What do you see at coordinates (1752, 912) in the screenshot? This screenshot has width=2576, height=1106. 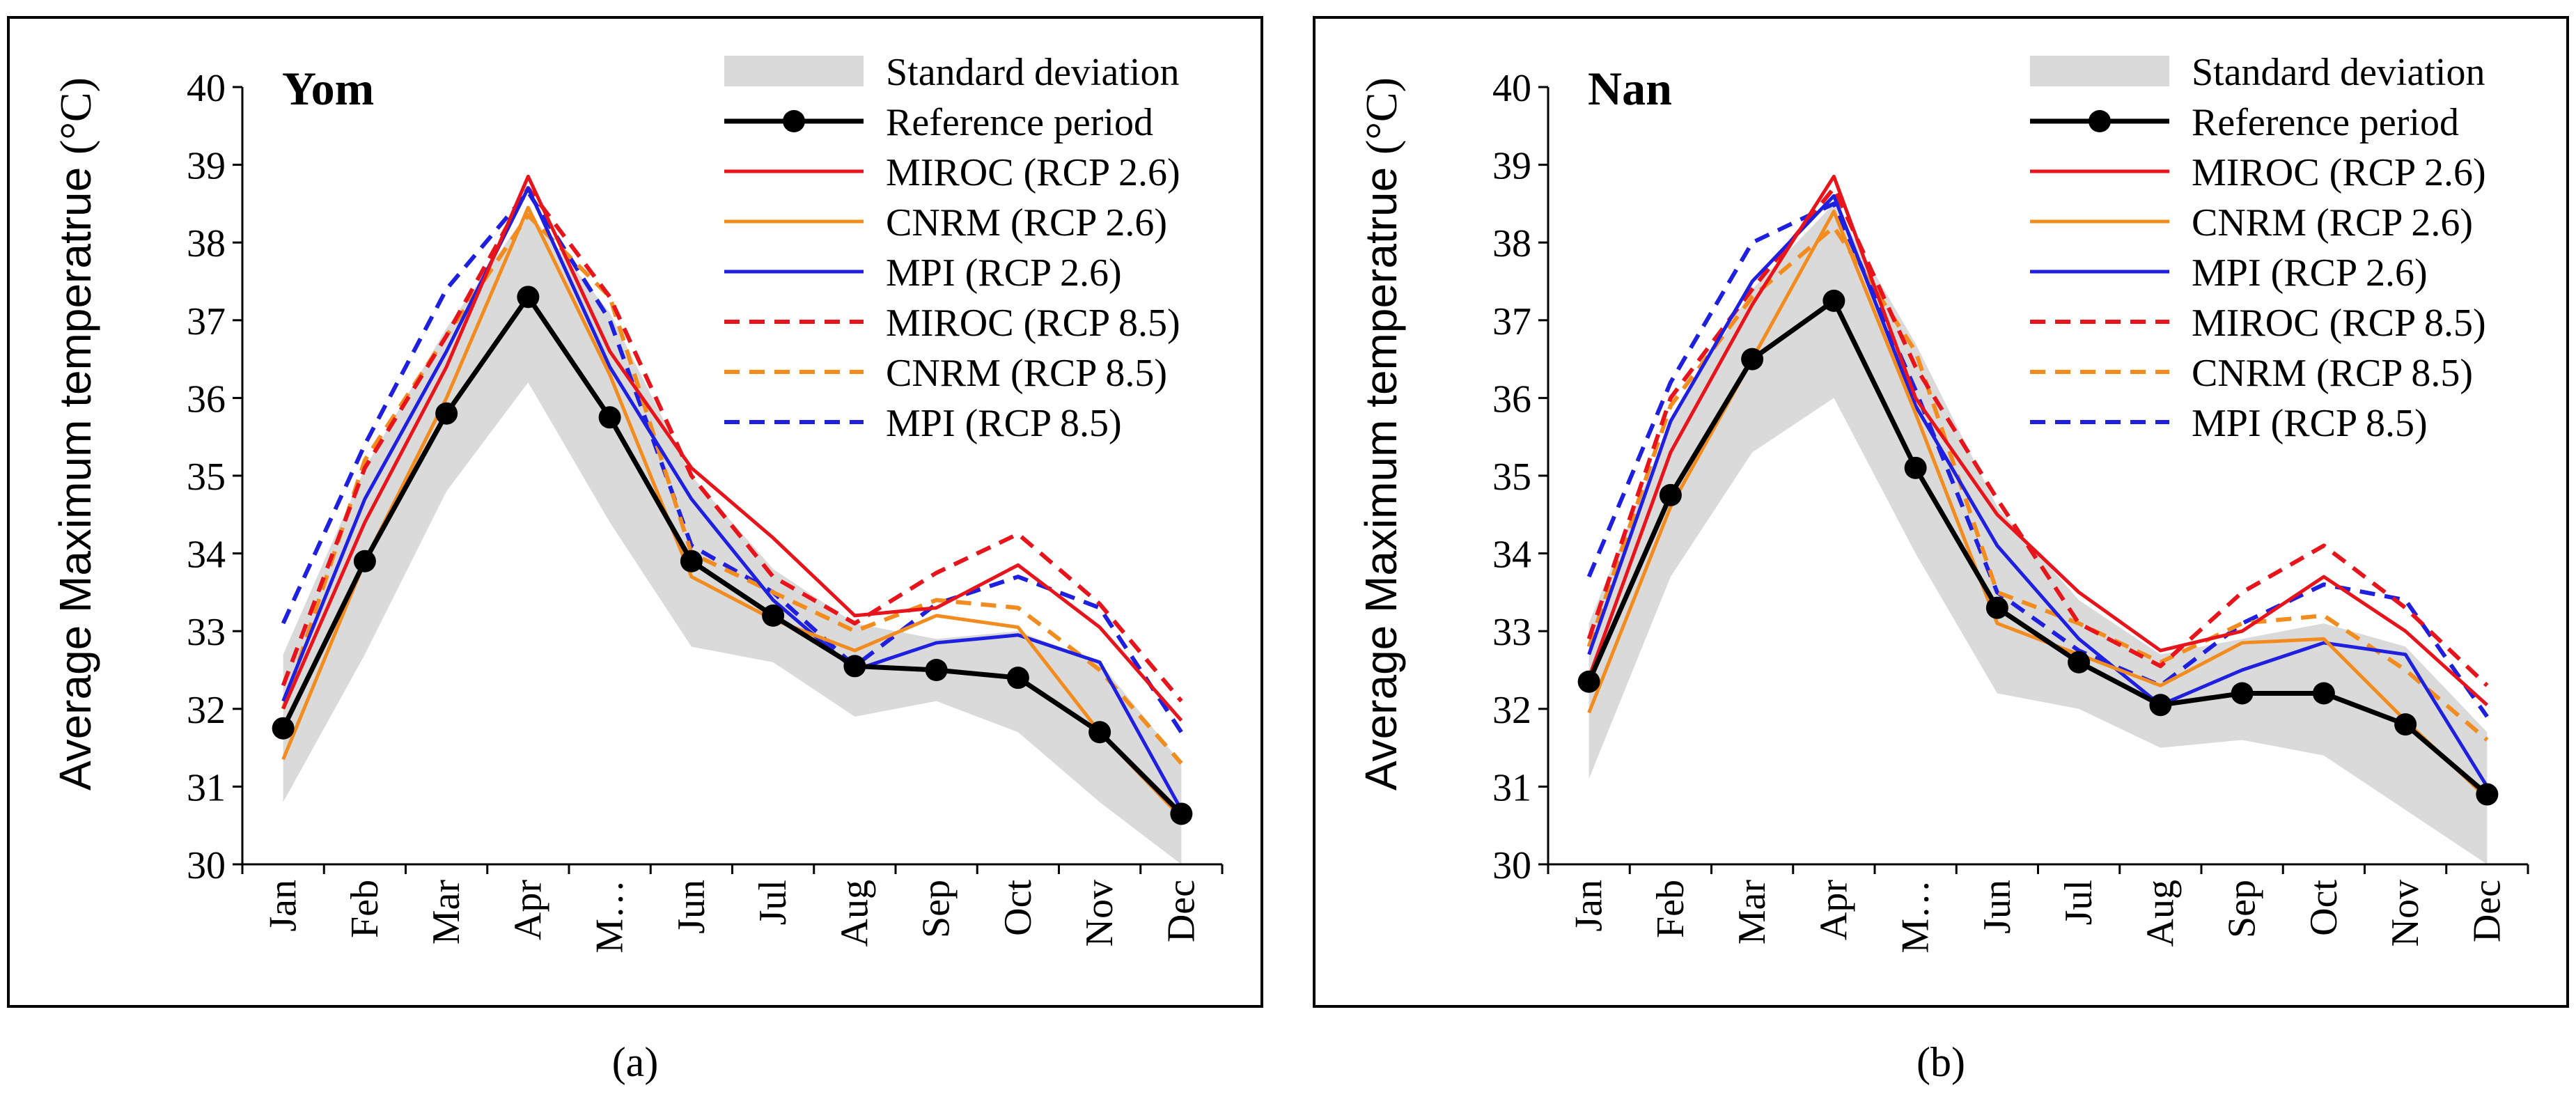 I see `x-tick-label: Mar` at bounding box center [1752, 912].